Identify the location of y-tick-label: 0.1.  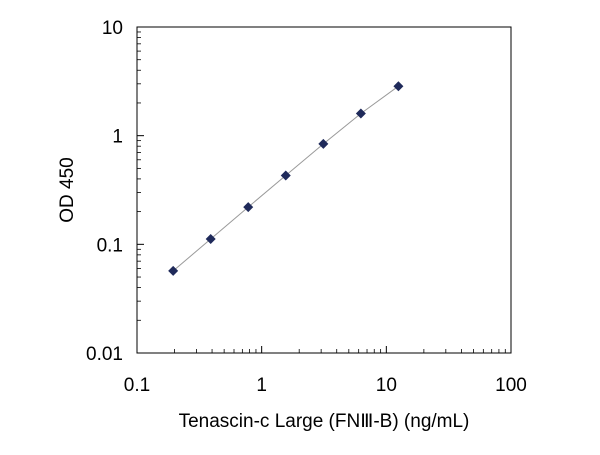
(110, 245).